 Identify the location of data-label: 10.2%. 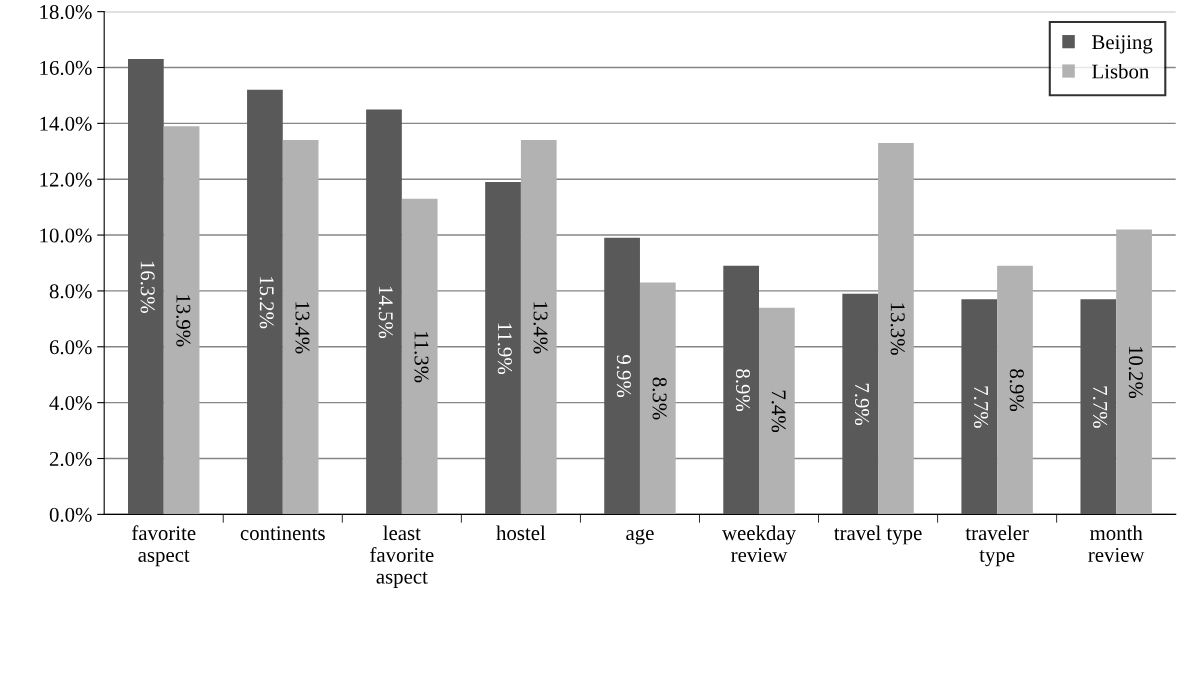
(1135, 372).